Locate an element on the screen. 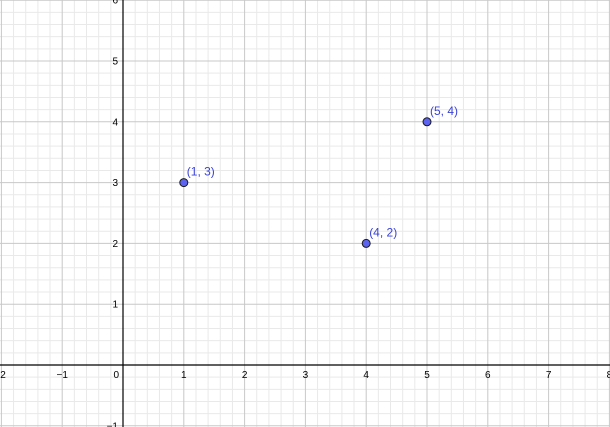 Image resolution: width=610 pixels, height=427 pixels. y-tick-label: 2 is located at coordinates (115, 244).